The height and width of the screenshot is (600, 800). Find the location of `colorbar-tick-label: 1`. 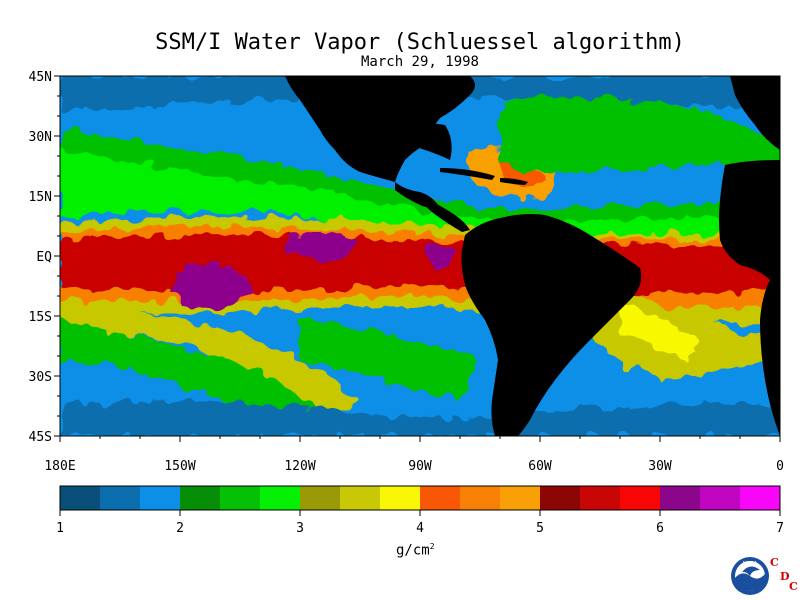

colorbar-tick-label: 1 is located at coordinates (60, 528).